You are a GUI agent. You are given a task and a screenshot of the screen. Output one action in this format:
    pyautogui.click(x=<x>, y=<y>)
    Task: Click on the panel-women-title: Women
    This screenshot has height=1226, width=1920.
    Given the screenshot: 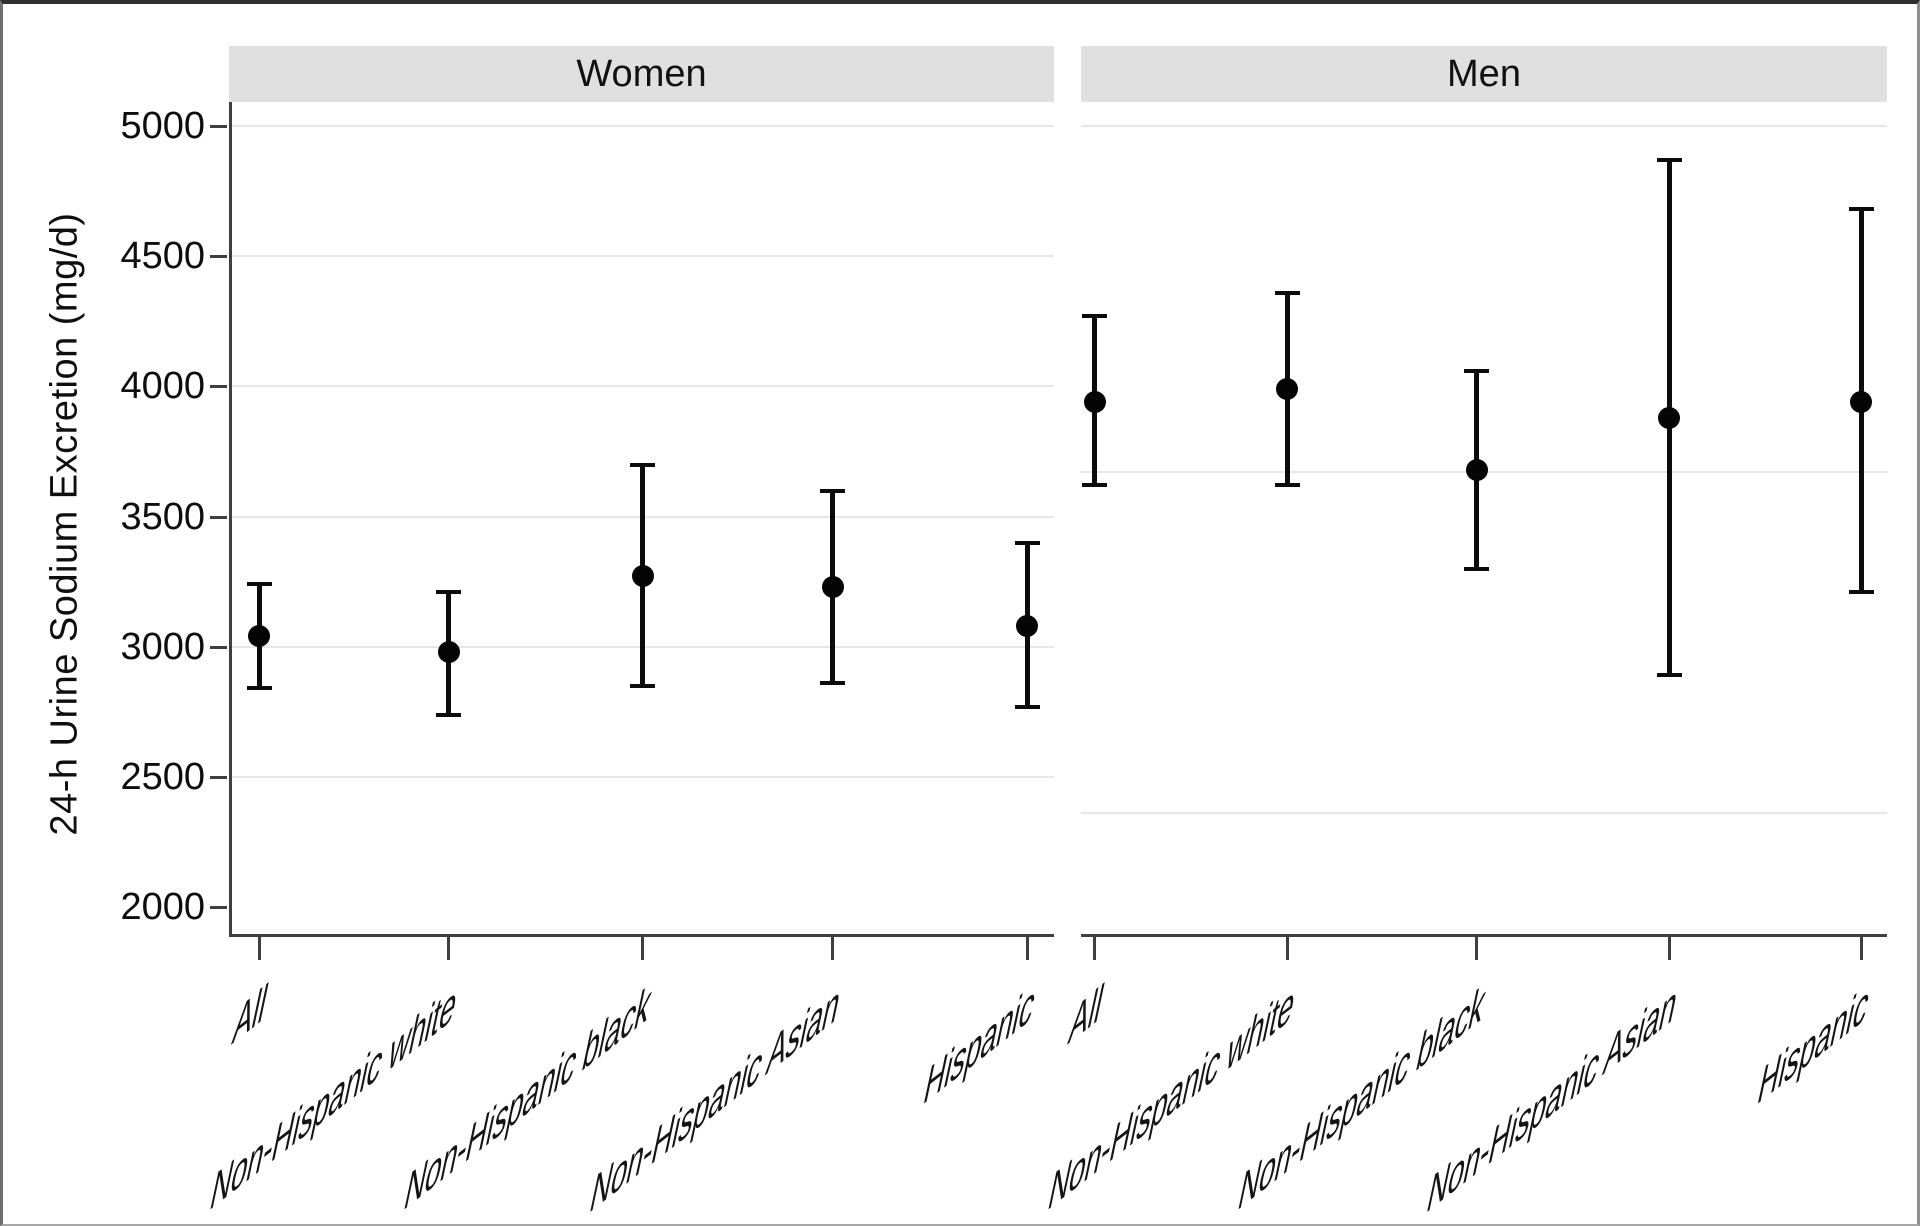 What is the action you would take?
    pyautogui.click(x=641, y=73)
    